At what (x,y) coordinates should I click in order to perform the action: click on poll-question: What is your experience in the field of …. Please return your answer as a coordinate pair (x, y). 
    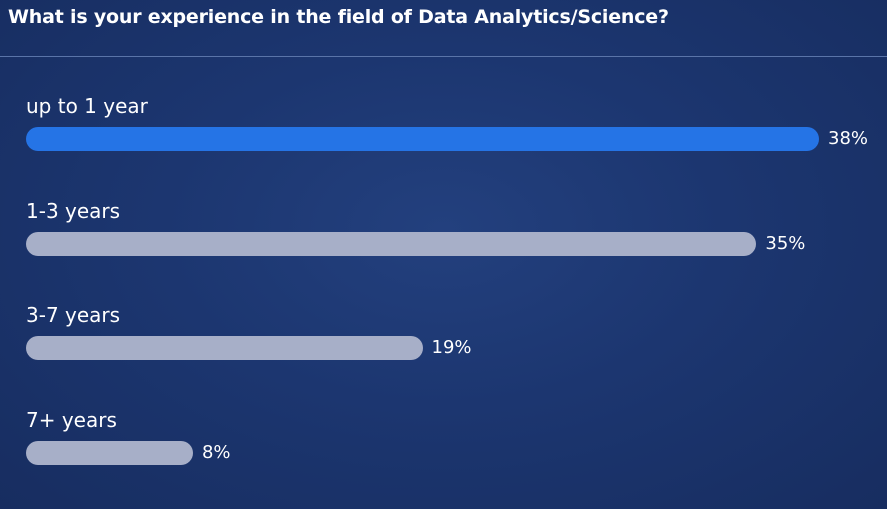
    Looking at the image, I should click on (338, 17).